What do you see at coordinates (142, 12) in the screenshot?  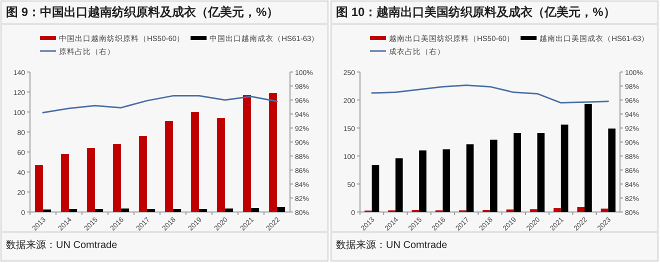 I see `chart-title: 图 9：中国出口越南纺织原料及成衣（亿美元，%）` at bounding box center [142, 12].